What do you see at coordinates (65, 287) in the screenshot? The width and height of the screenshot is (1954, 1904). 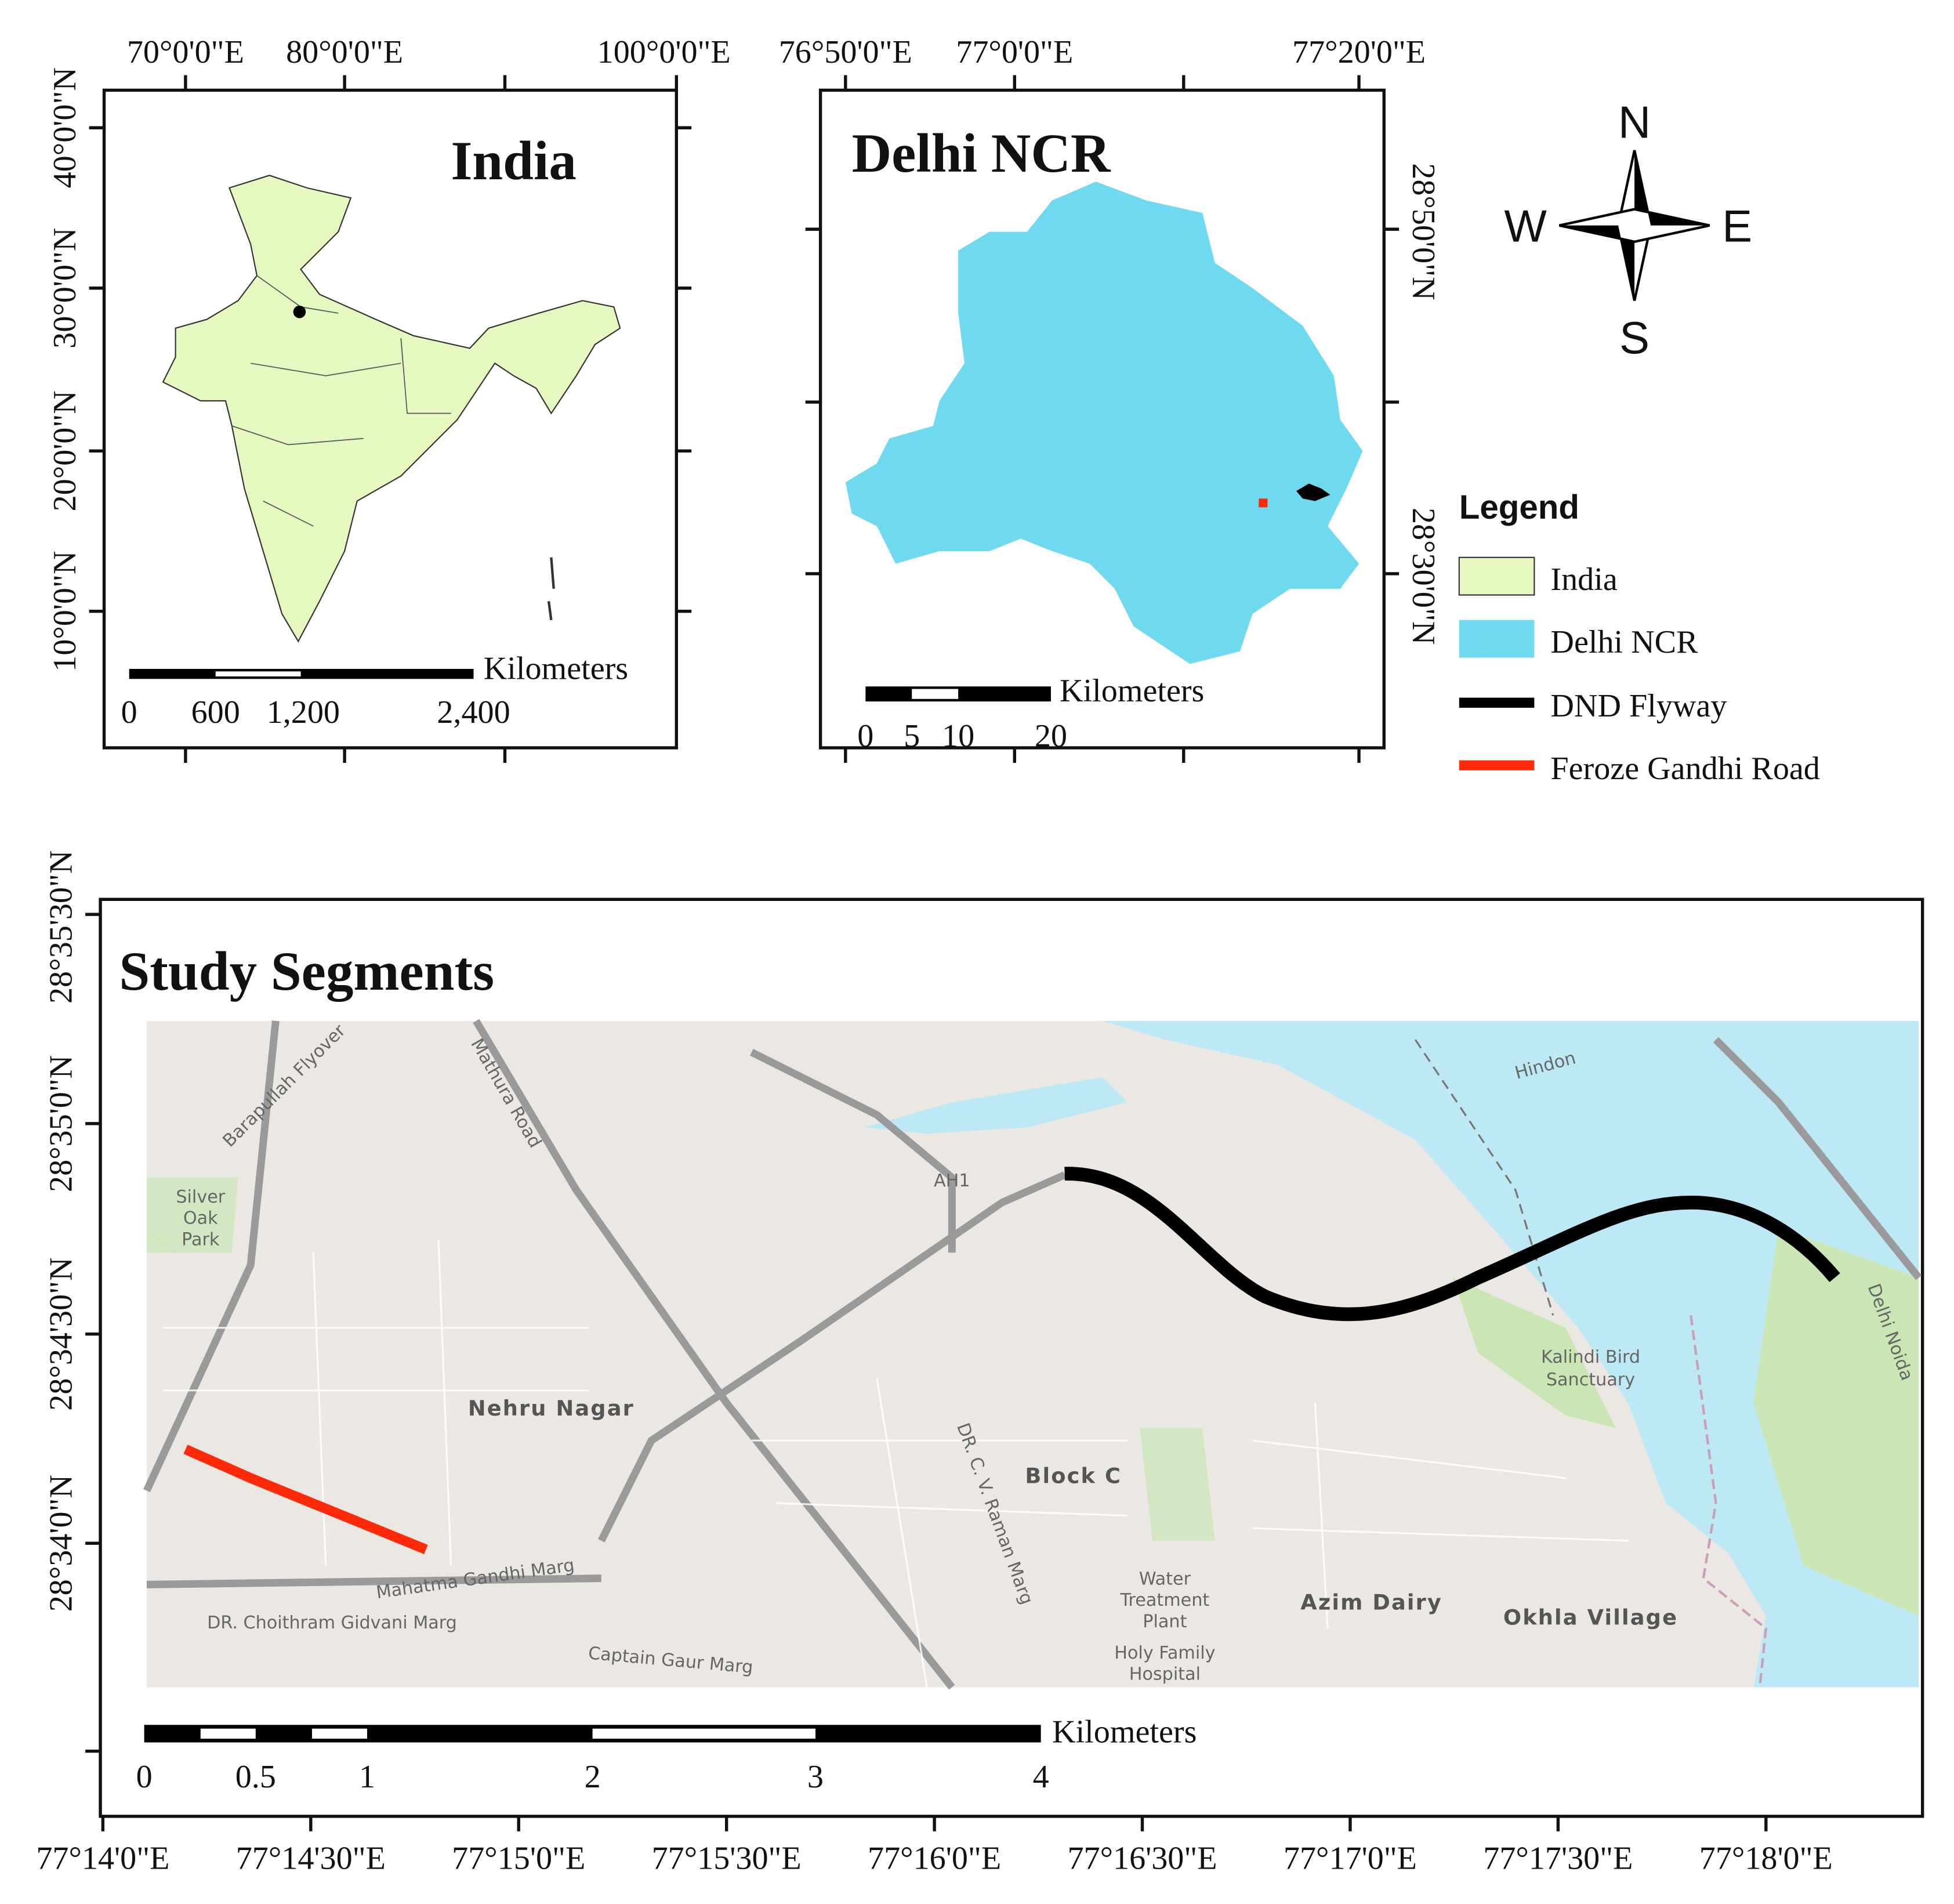 I see `tick-label: 30°0'0"N` at bounding box center [65, 287].